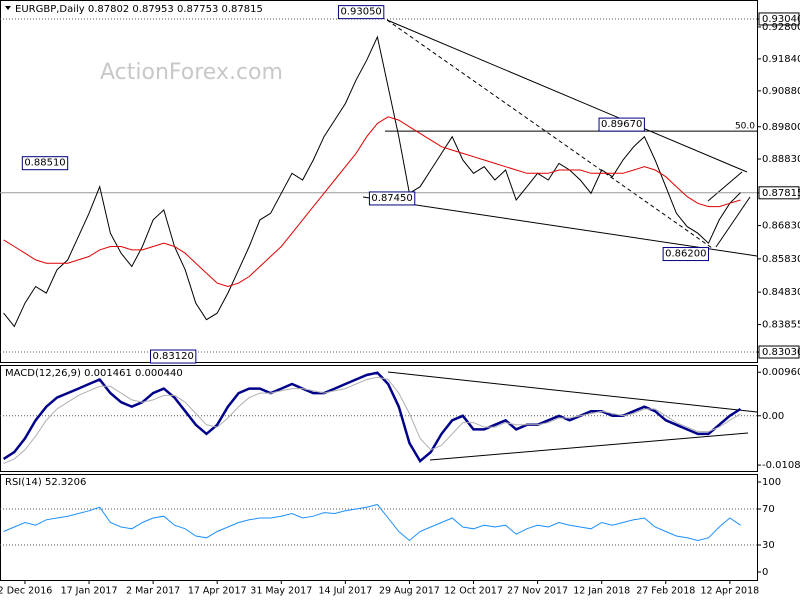 The image size is (800, 600). I want to click on y-tick-label: -0.01087, so click(781, 465).